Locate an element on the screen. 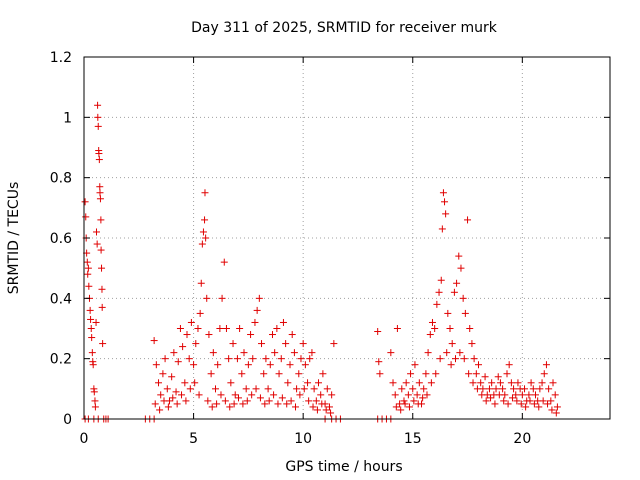 The height and width of the screenshot is (480, 640). y-tick-label: 0.8 is located at coordinates (61, 179).